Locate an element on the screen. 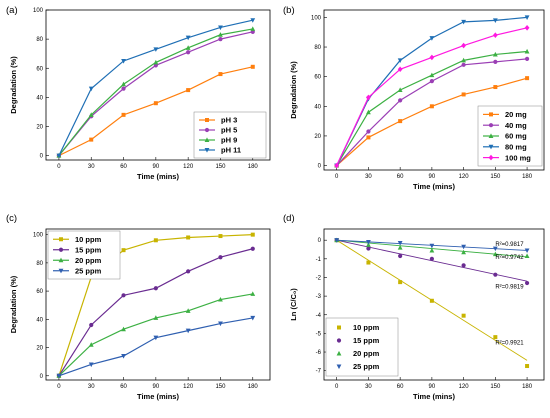 The width and height of the screenshot is (550, 418). legend-entry: 100 mg is located at coordinates (518, 157).